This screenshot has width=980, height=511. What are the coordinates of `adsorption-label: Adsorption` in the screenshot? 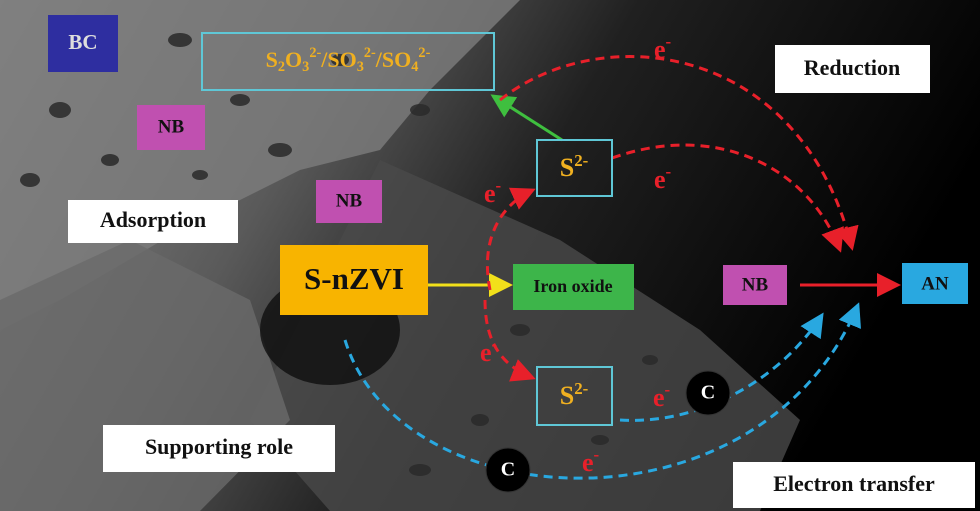 It's located at (153, 219).